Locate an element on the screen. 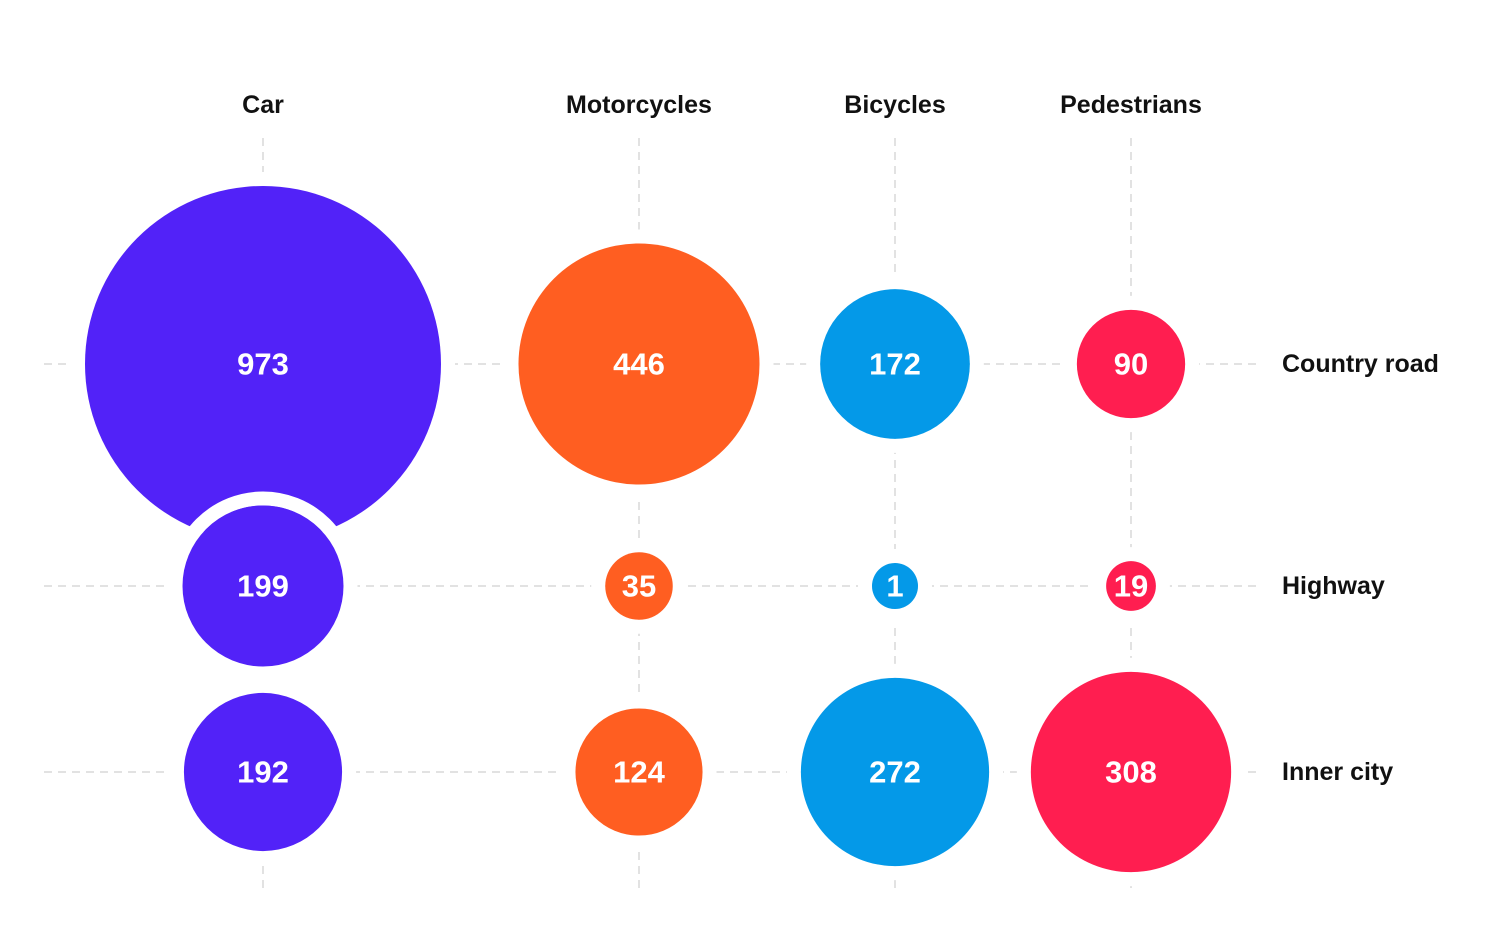 The image size is (1504, 952). bubble-pedestrians-inner-city: 308 is located at coordinates (1131, 772).